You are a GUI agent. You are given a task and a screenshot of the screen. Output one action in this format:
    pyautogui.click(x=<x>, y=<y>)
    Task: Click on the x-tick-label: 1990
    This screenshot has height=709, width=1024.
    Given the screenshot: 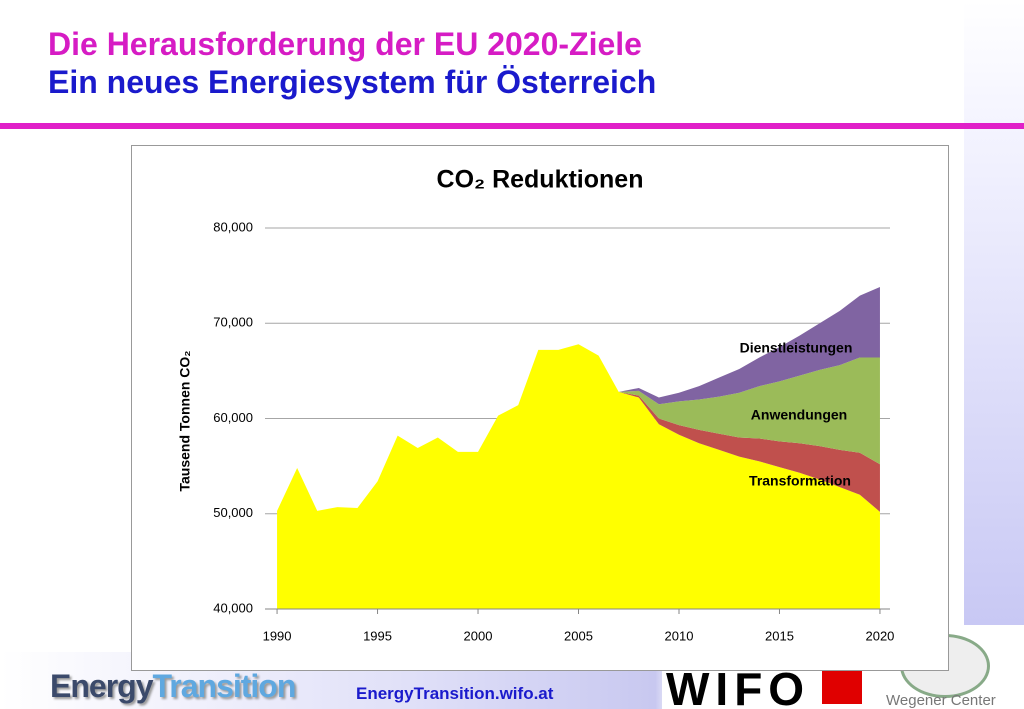 What is the action you would take?
    pyautogui.click(x=277, y=635)
    